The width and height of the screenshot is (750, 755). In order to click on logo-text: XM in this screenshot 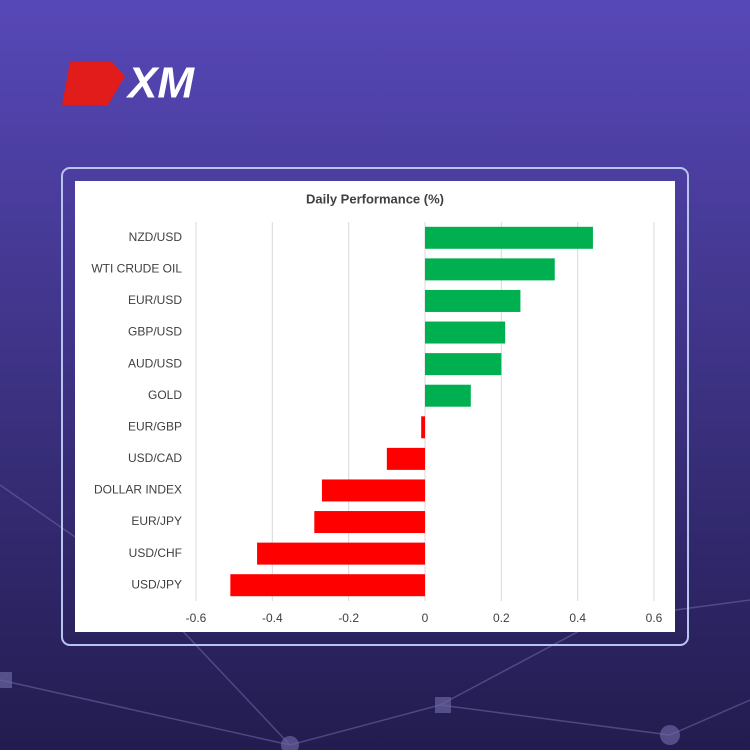, I will do `click(160, 83)`.